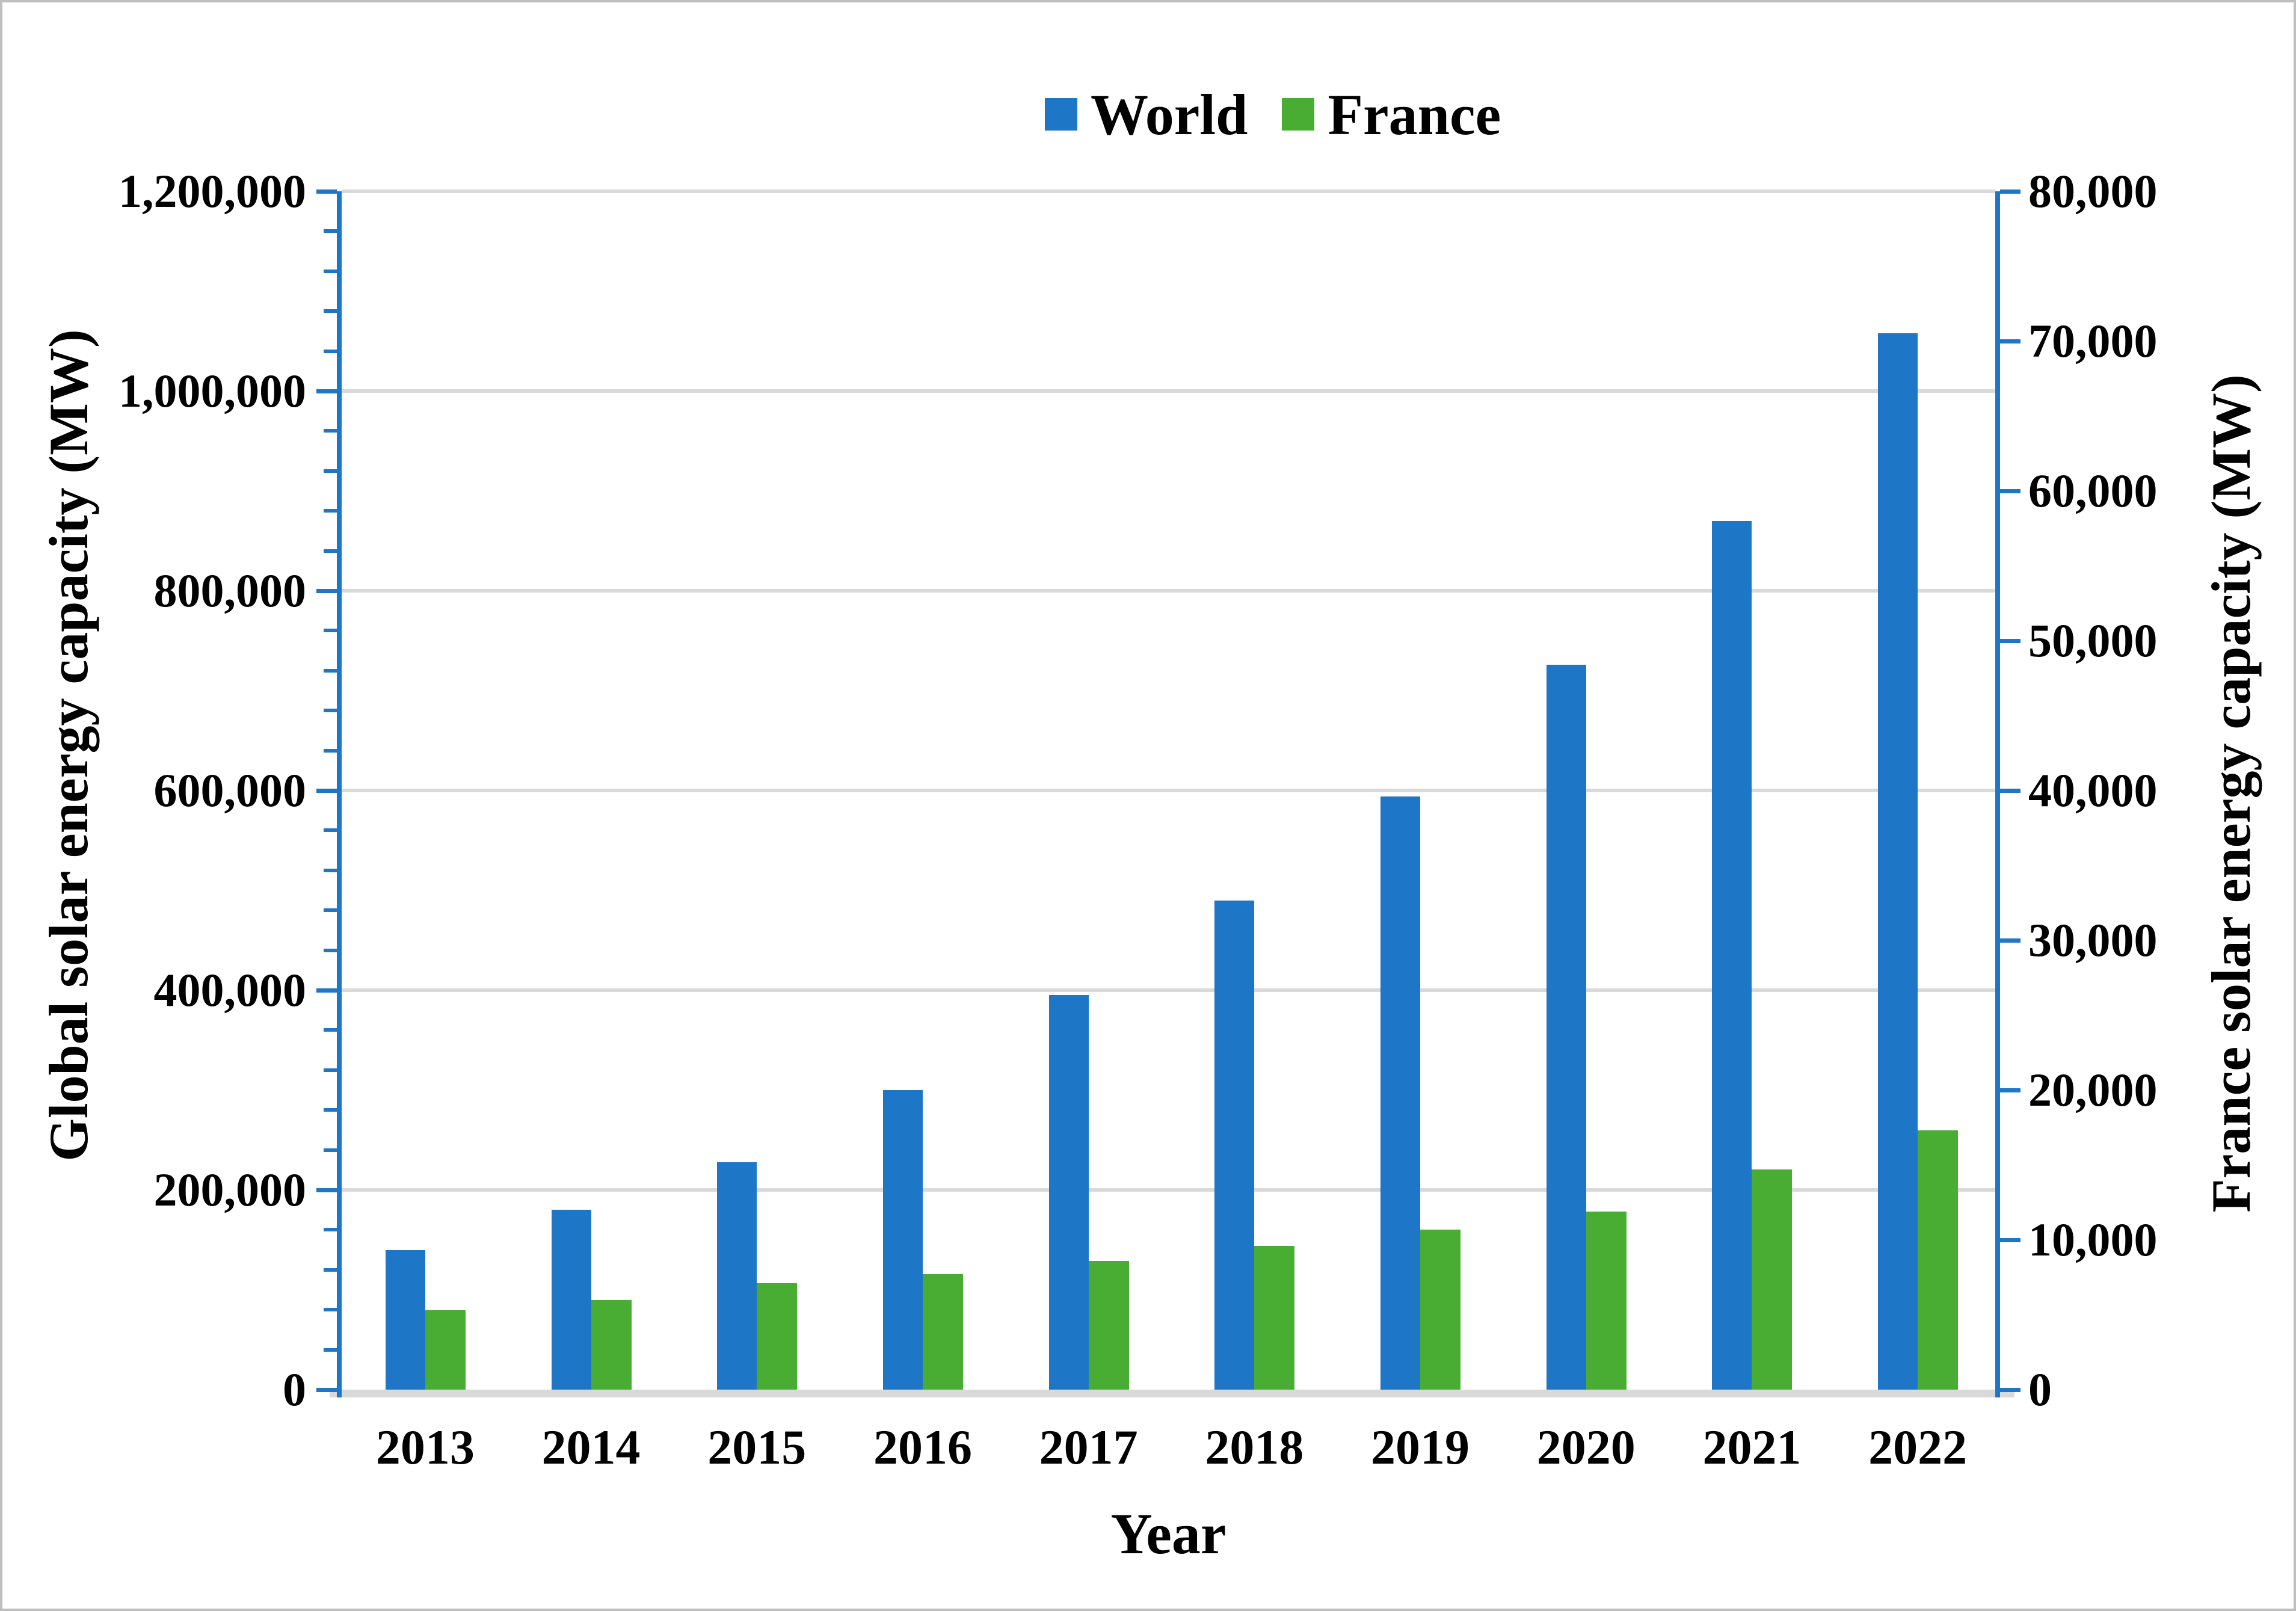 The height and width of the screenshot is (1611, 2296). I want to click on left-axis-tick-label: 800,000, so click(230, 590).